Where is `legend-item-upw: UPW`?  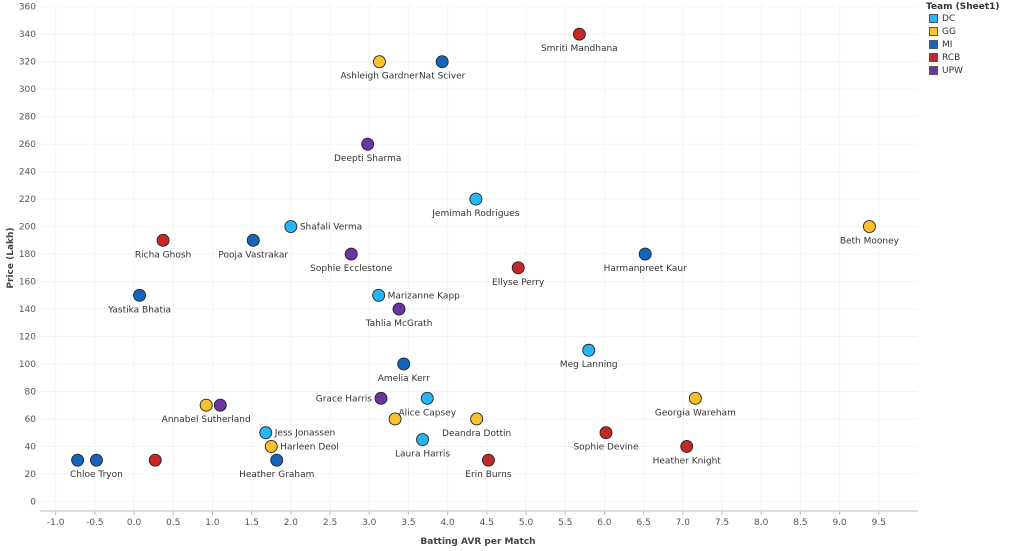 legend-item-upw: UPW is located at coordinates (975, 70).